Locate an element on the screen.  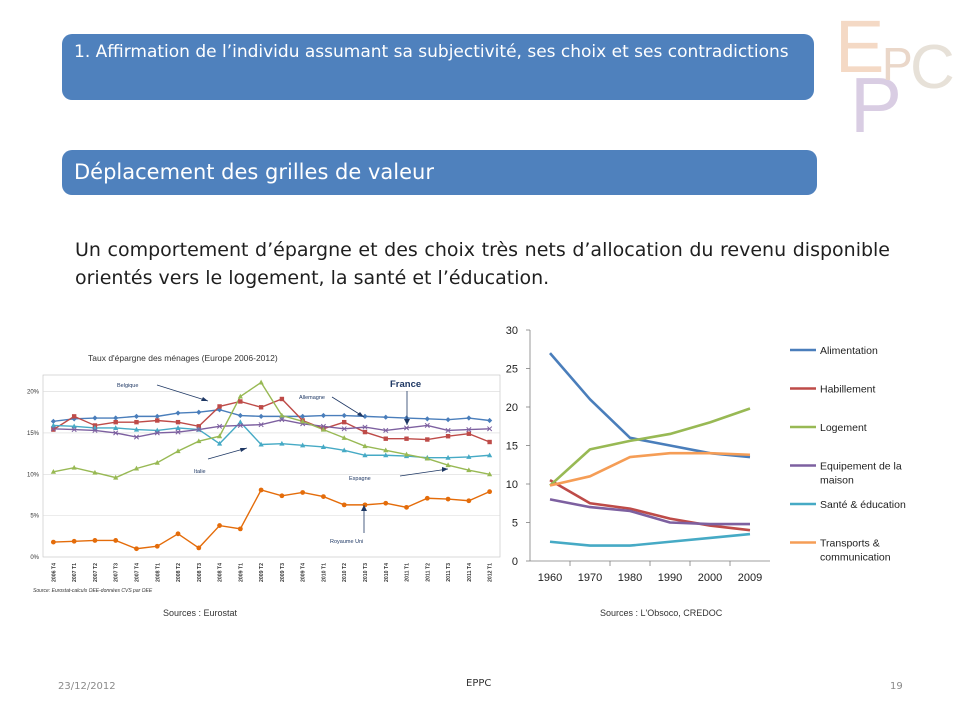
x-tick-label: 2006 T4 is located at coordinates (54, 572).